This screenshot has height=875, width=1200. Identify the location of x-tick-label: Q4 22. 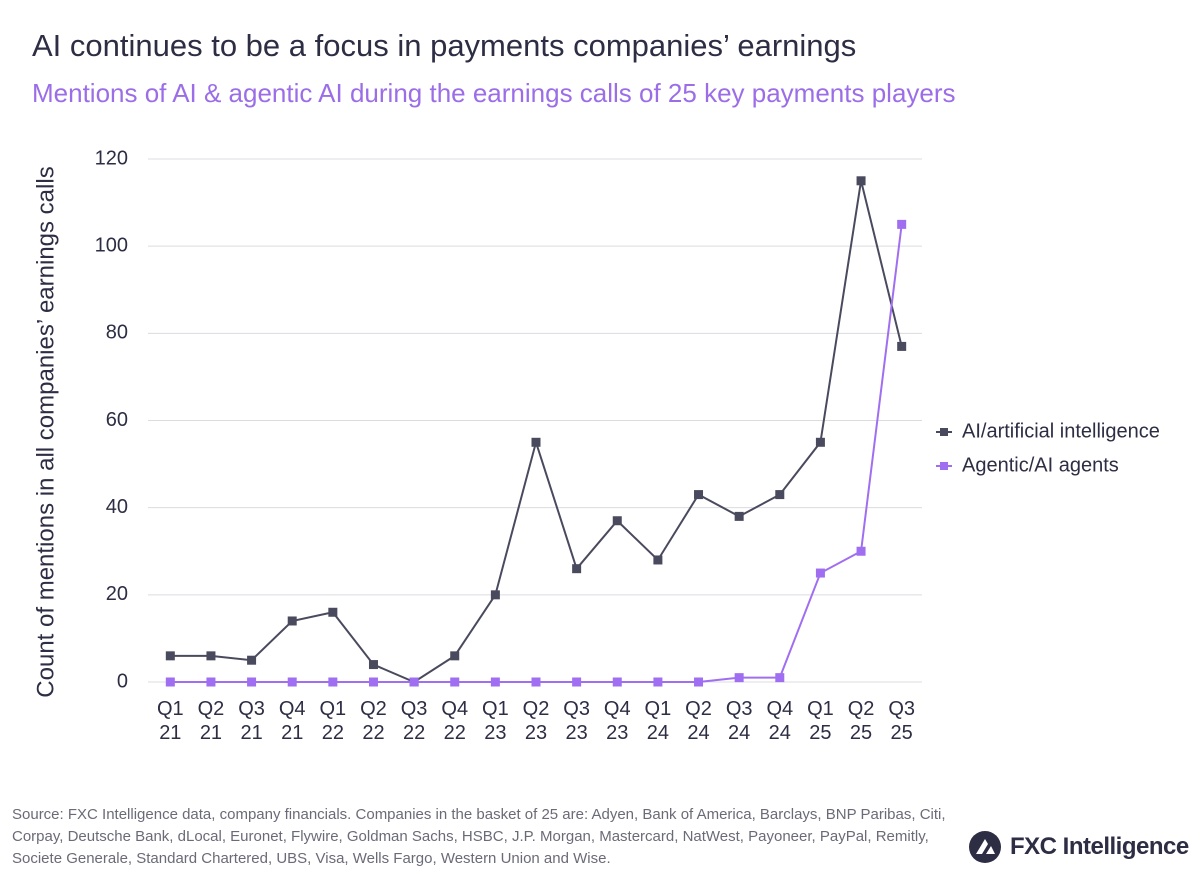
(455, 721).